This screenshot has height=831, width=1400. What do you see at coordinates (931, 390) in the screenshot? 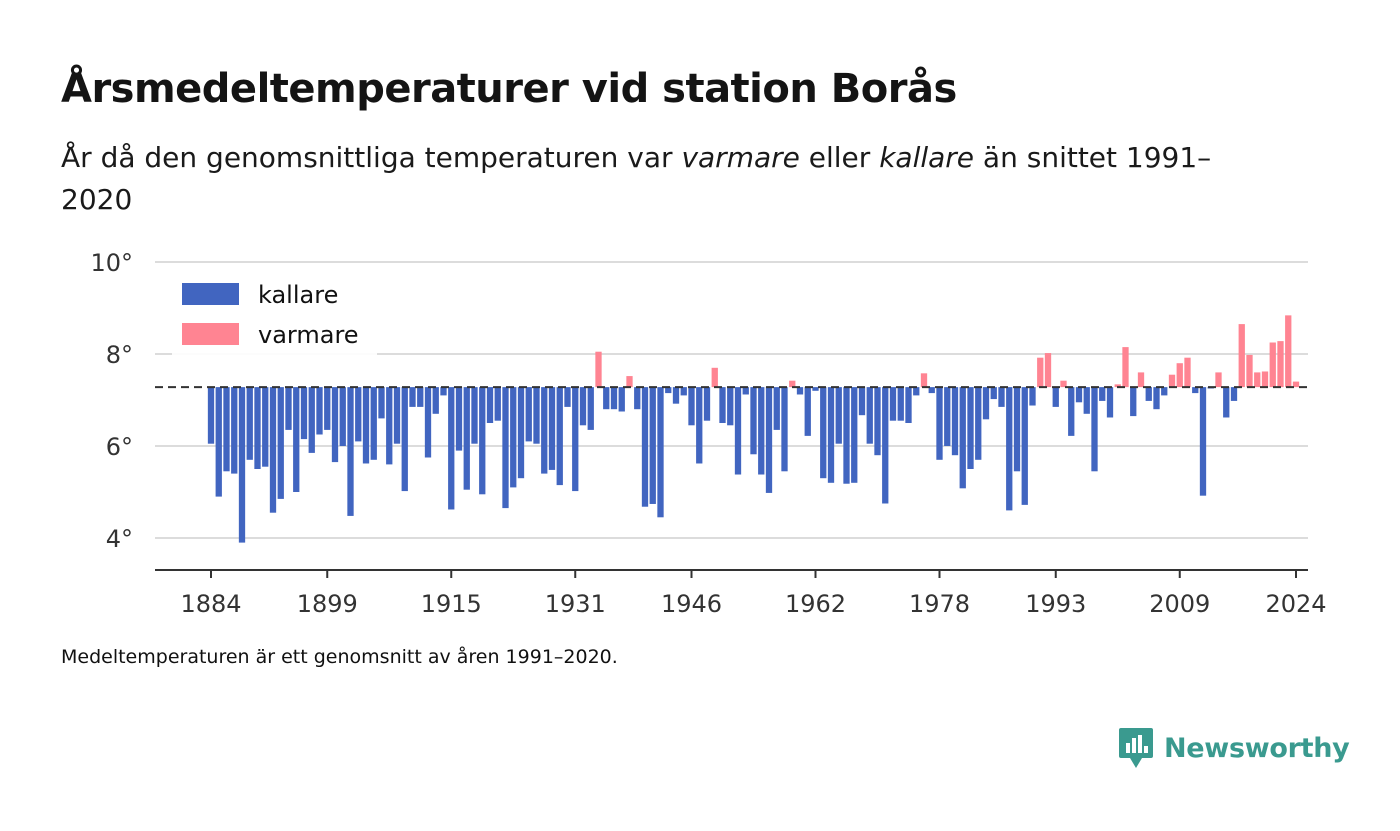
I see `bar-1977` at bounding box center [931, 390].